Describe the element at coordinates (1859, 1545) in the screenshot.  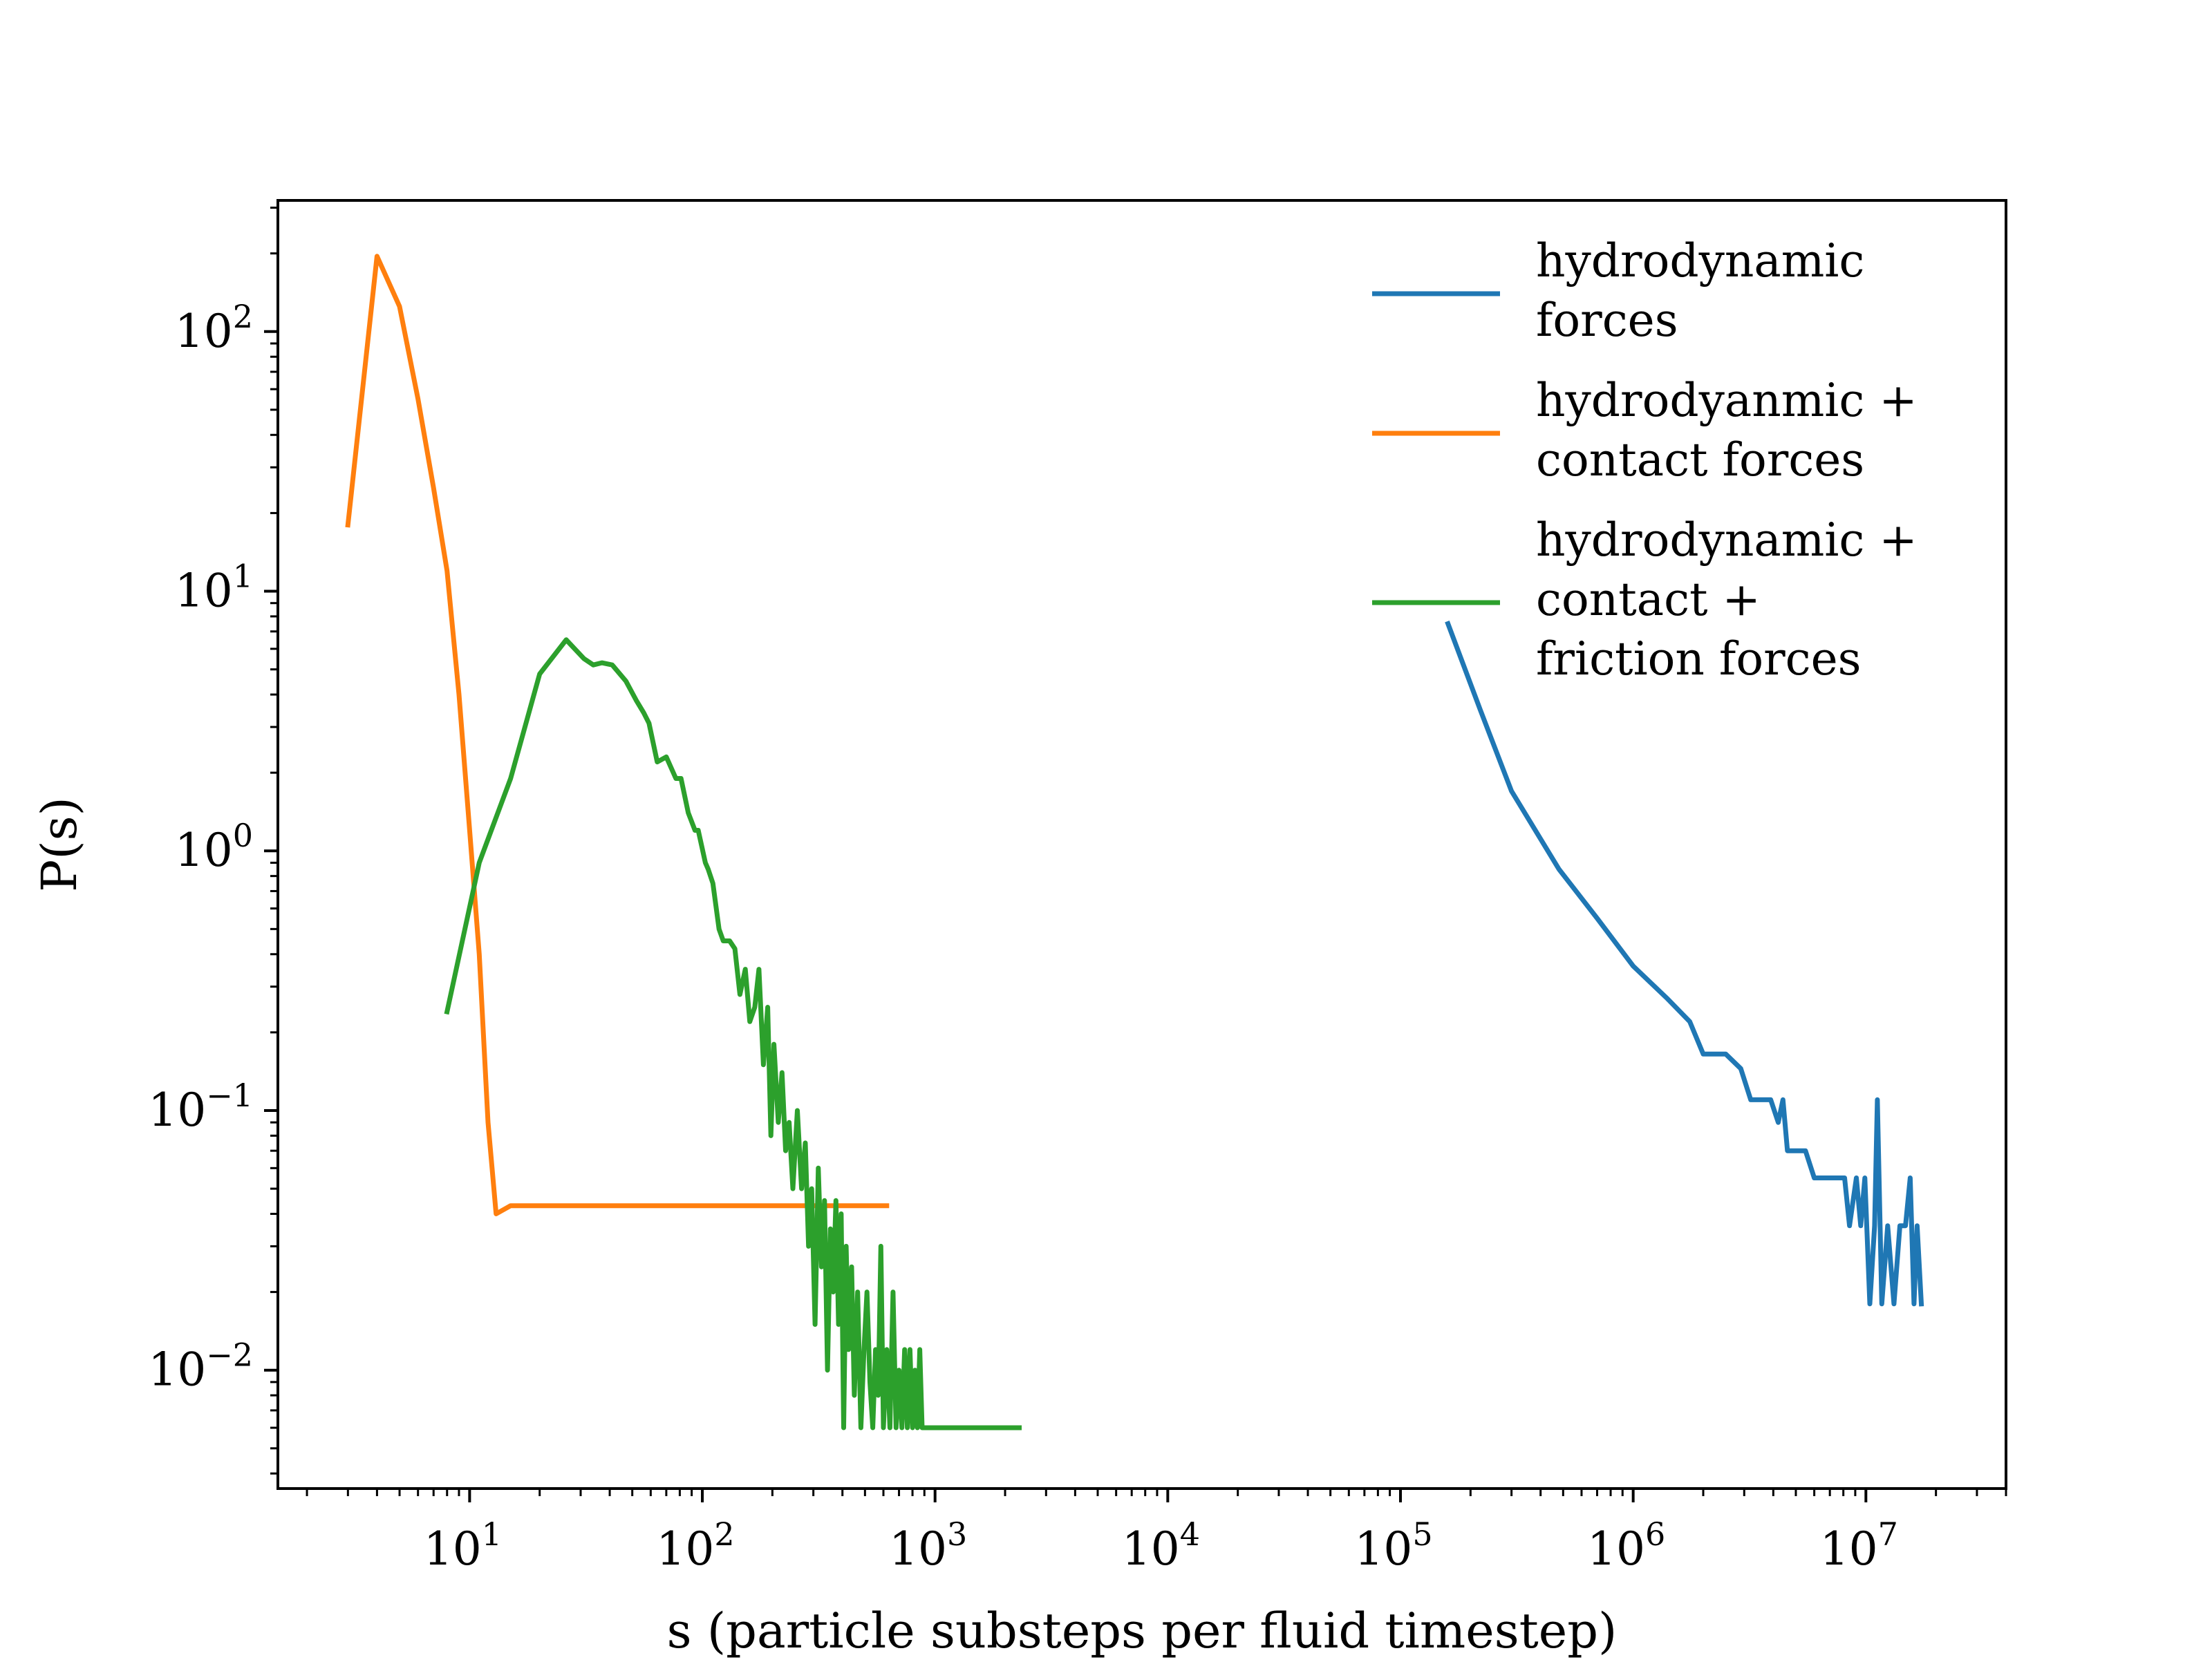
I see `x-tick-label: 10⁷` at that location.